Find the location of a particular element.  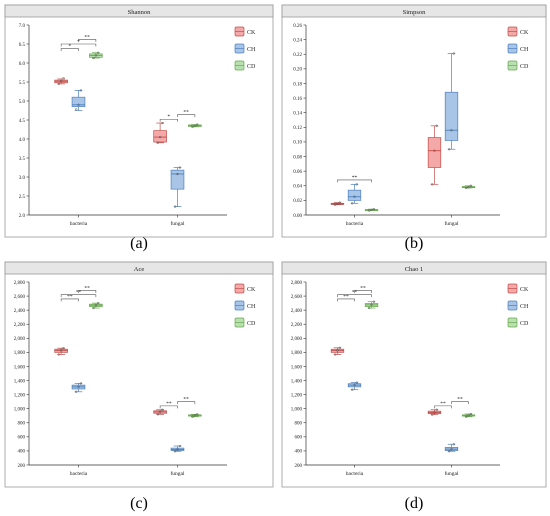

panel-caption: (c) is located at coordinates (139, 503).